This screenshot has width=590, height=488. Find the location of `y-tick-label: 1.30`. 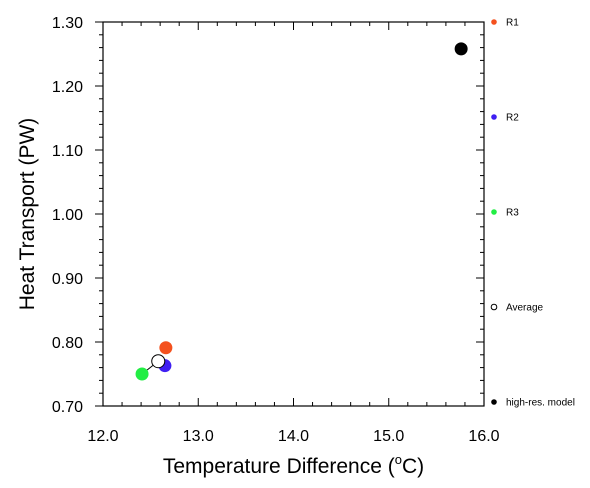

y-tick-label: 1.30 is located at coordinates (67, 23).